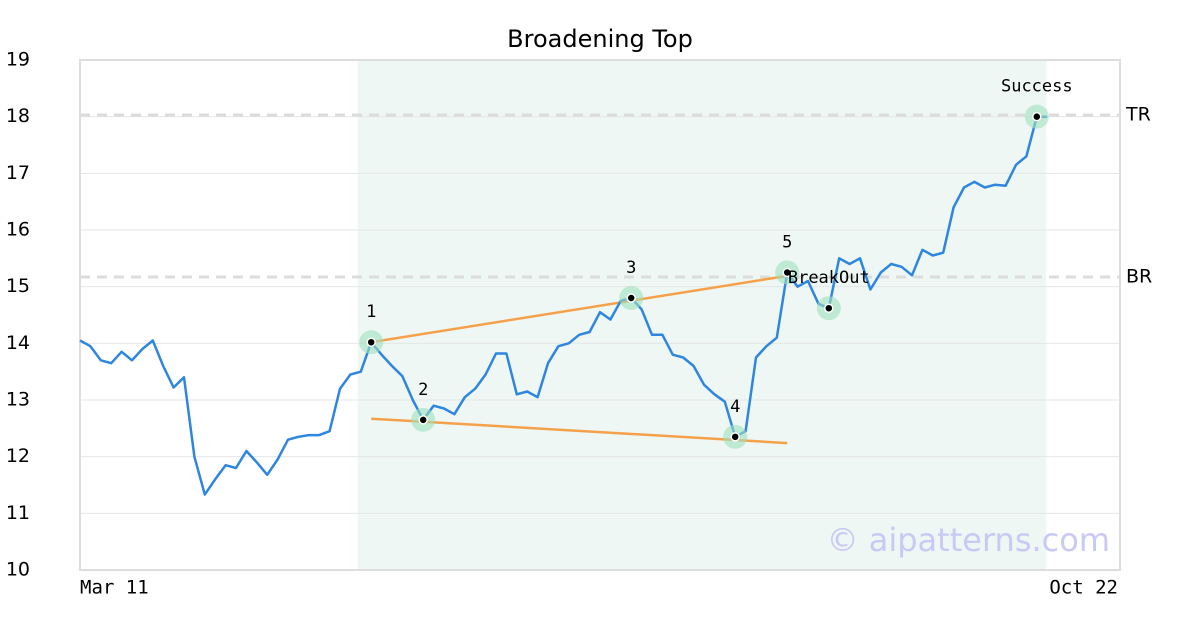 The height and width of the screenshot is (630, 1200). I want to click on point-label: 3, so click(631, 268).